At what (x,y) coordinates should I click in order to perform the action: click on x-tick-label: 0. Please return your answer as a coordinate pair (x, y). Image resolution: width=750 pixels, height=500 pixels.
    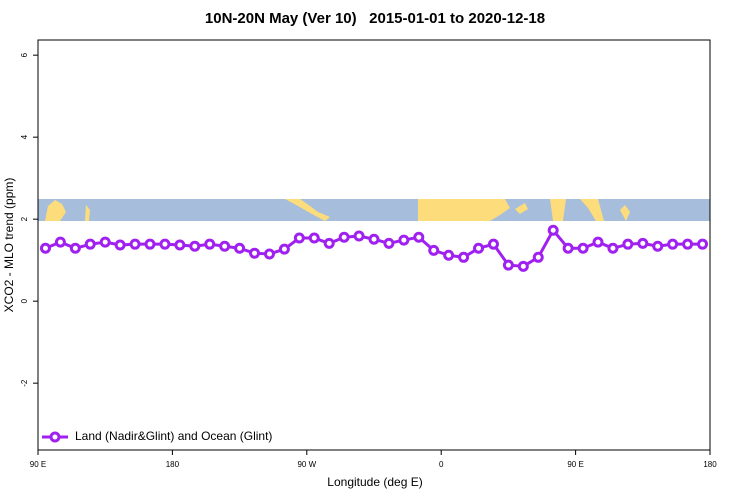
    Looking at the image, I should click on (441, 464).